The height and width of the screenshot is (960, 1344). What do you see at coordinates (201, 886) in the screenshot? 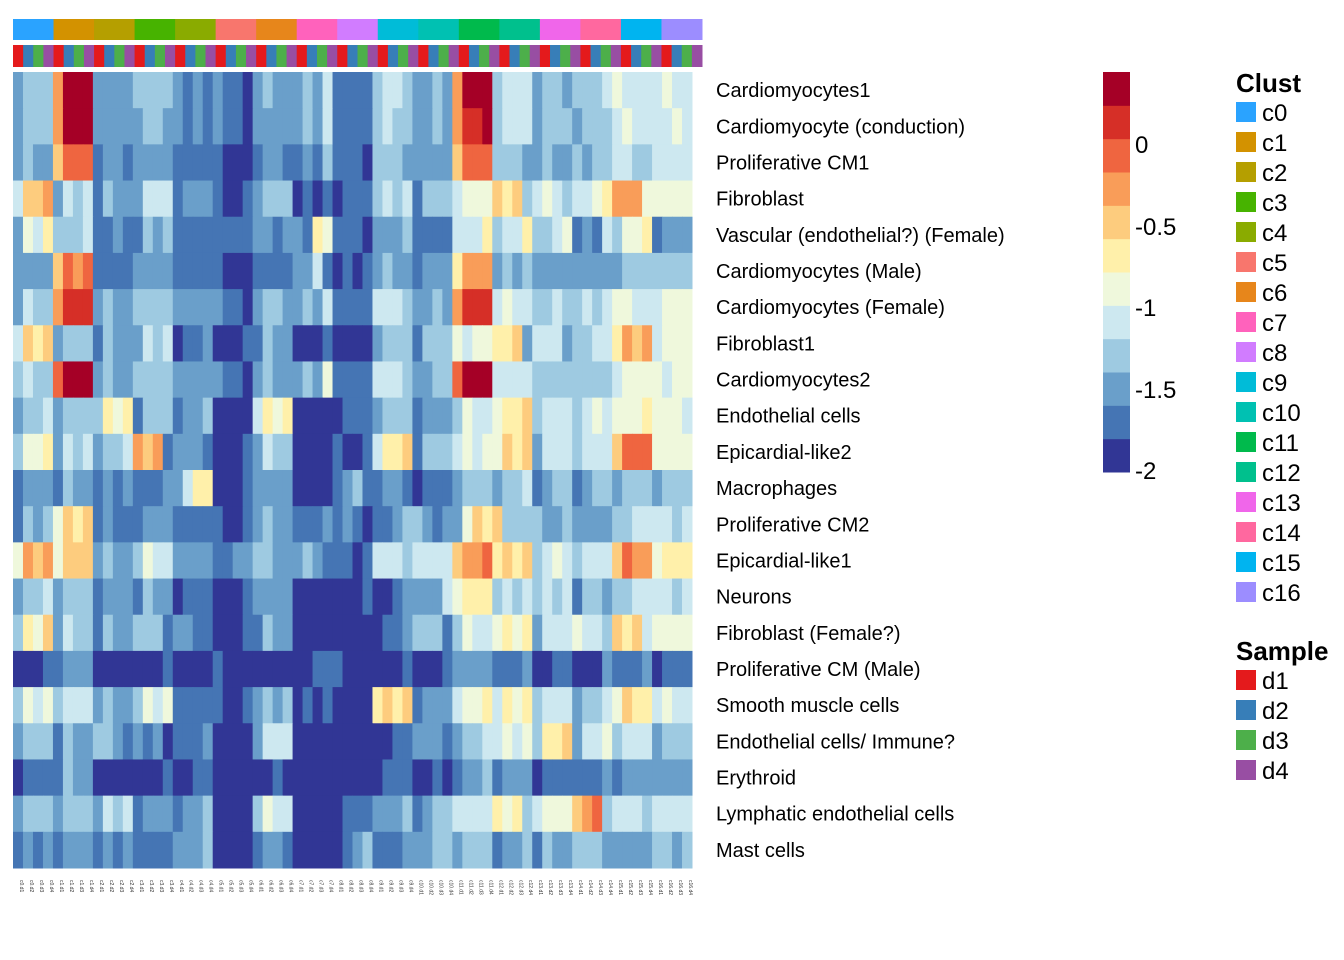
I see `column-label: c4.d3` at bounding box center [201, 886].